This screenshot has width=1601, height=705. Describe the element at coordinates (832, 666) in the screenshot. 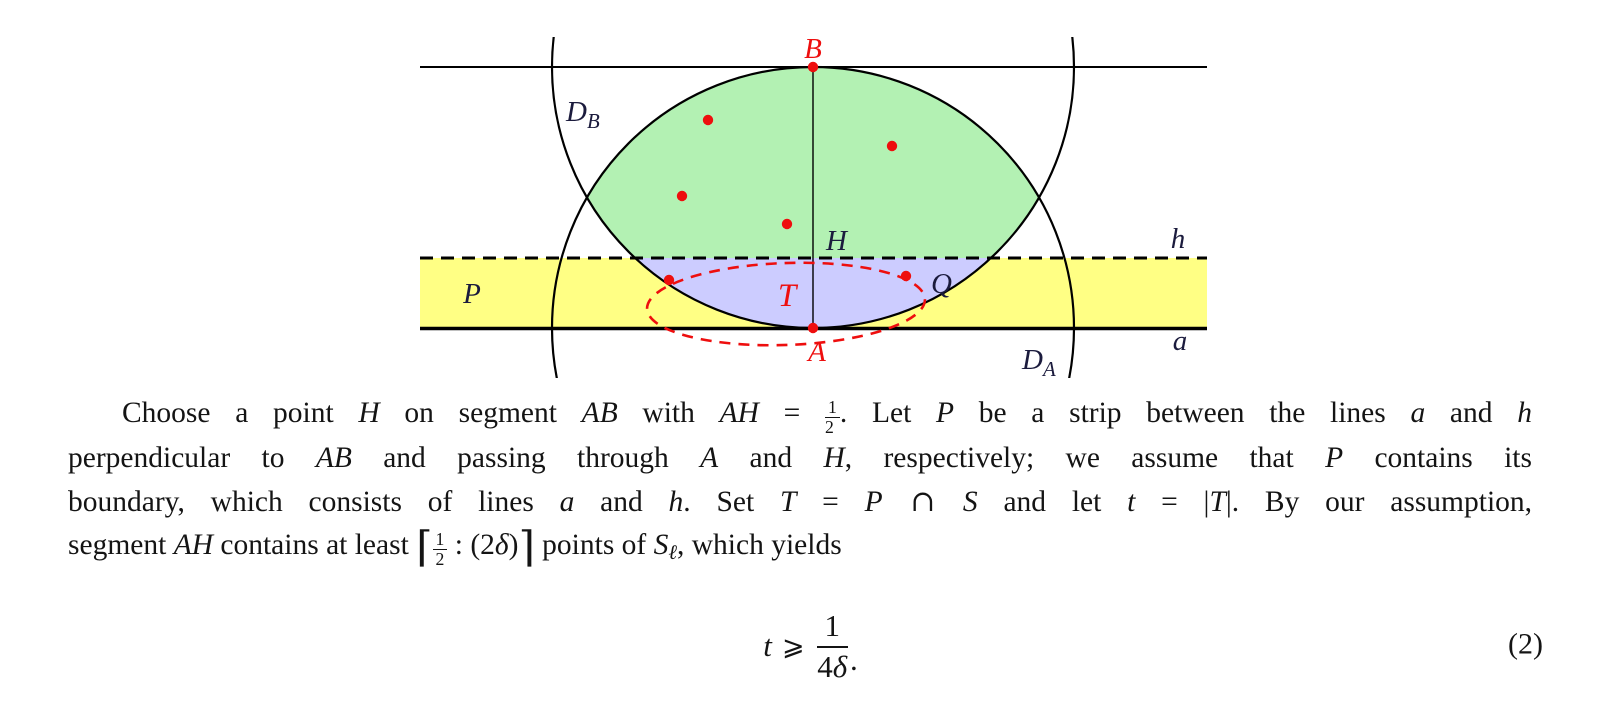

I see `fraction-denominator: 4δ` at that location.